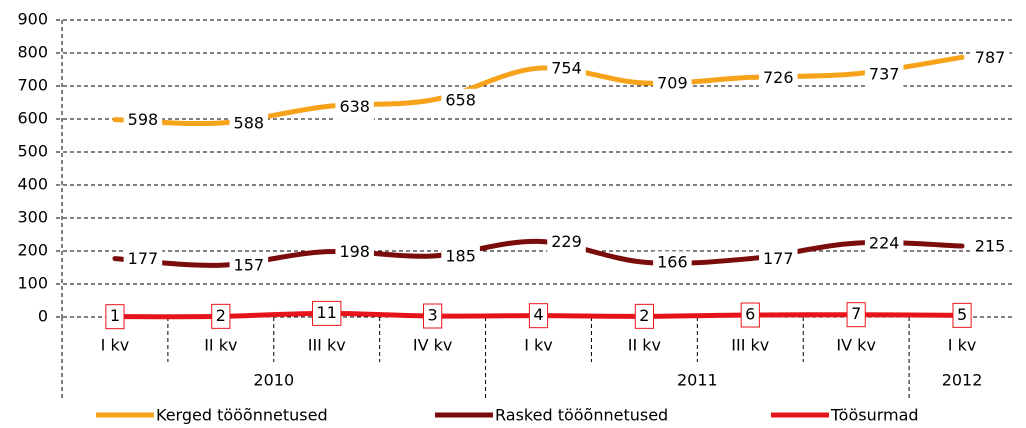  I want to click on data-label: 229, so click(566, 241).